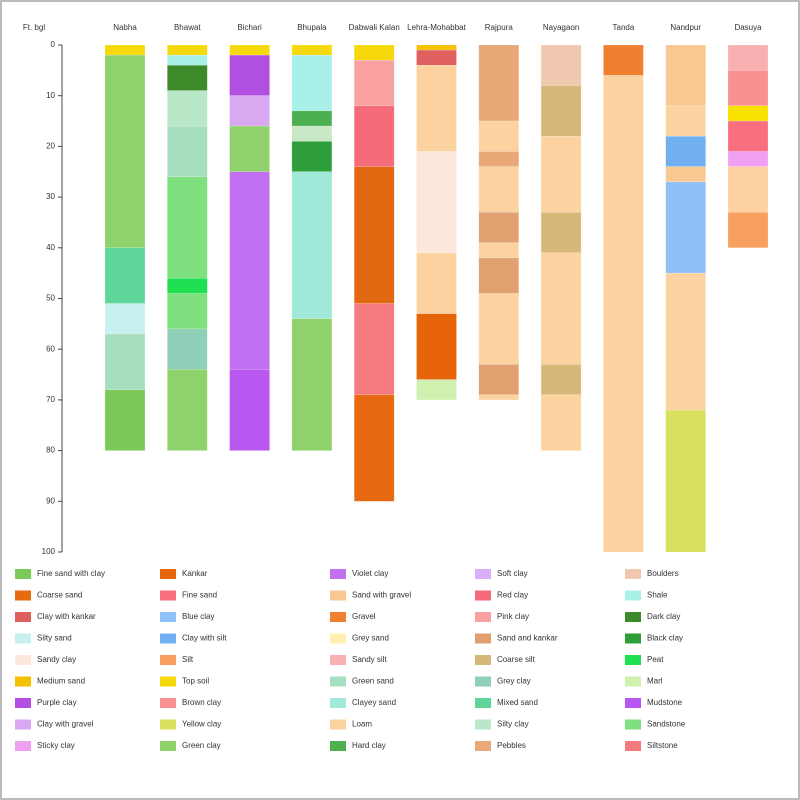 The width and height of the screenshot is (800, 800). What do you see at coordinates (657, 595) in the screenshot?
I see `legend-label: Shale` at bounding box center [657, 595].